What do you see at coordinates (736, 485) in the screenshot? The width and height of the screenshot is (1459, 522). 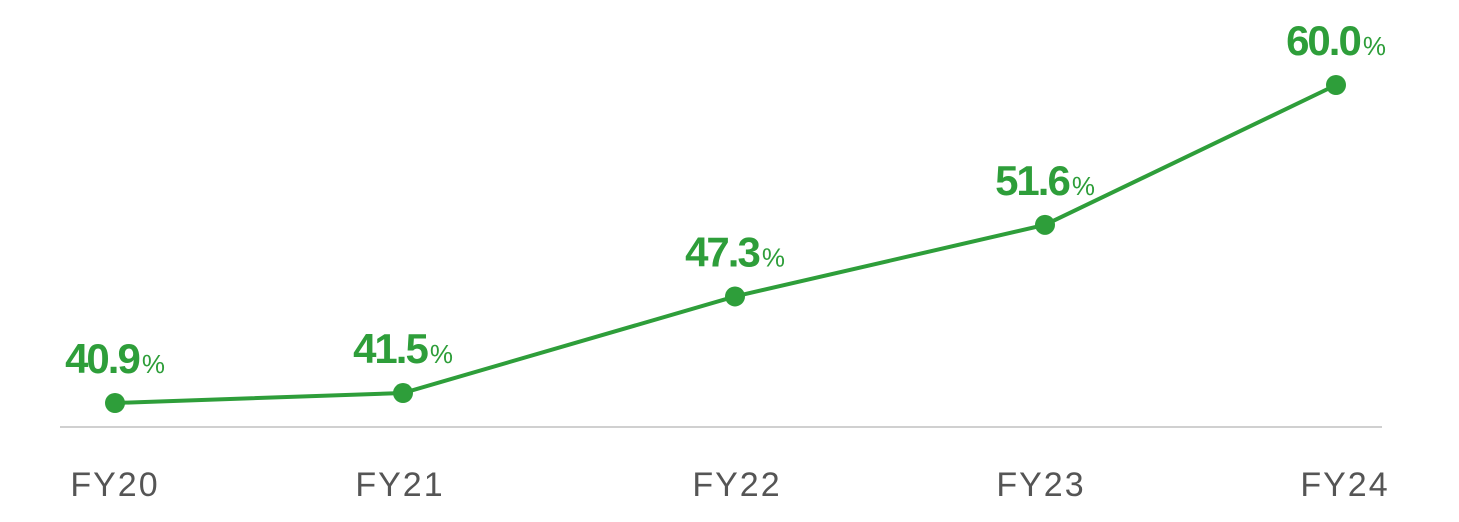 I see `x-tick-label: FY22` at bounding box center [736, 485].